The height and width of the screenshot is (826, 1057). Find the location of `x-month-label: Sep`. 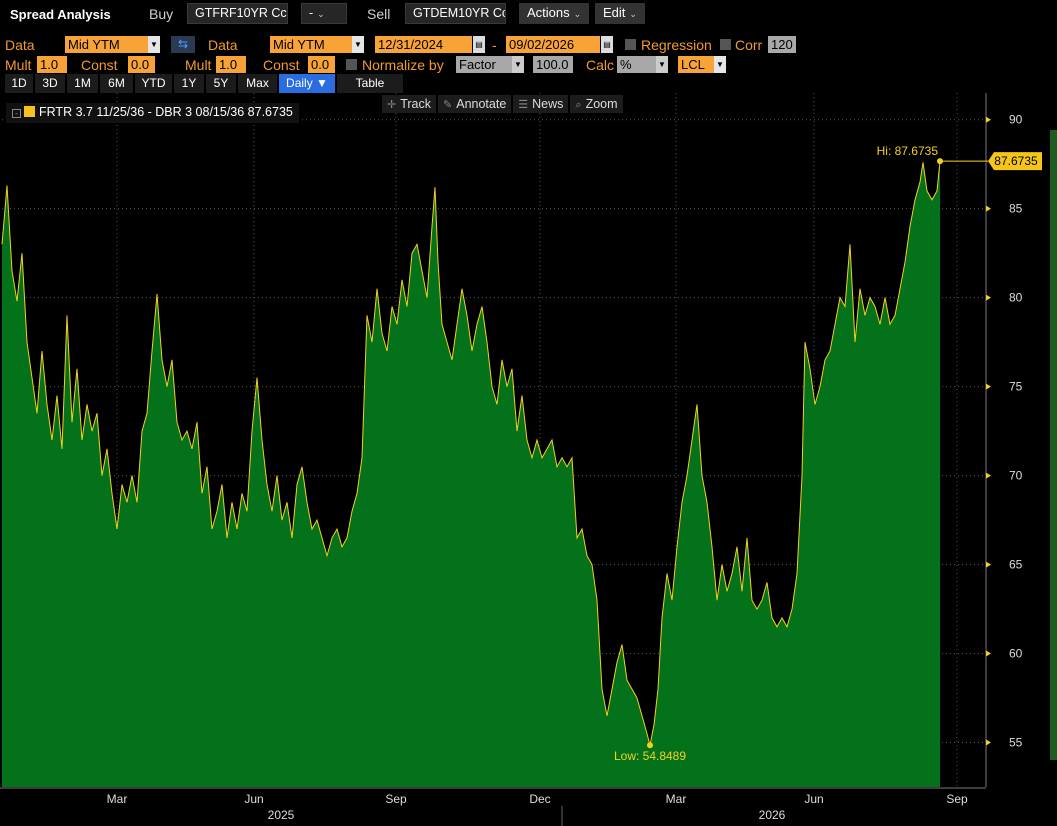

x-month-label: Sep is located at coordinates (396, 799).